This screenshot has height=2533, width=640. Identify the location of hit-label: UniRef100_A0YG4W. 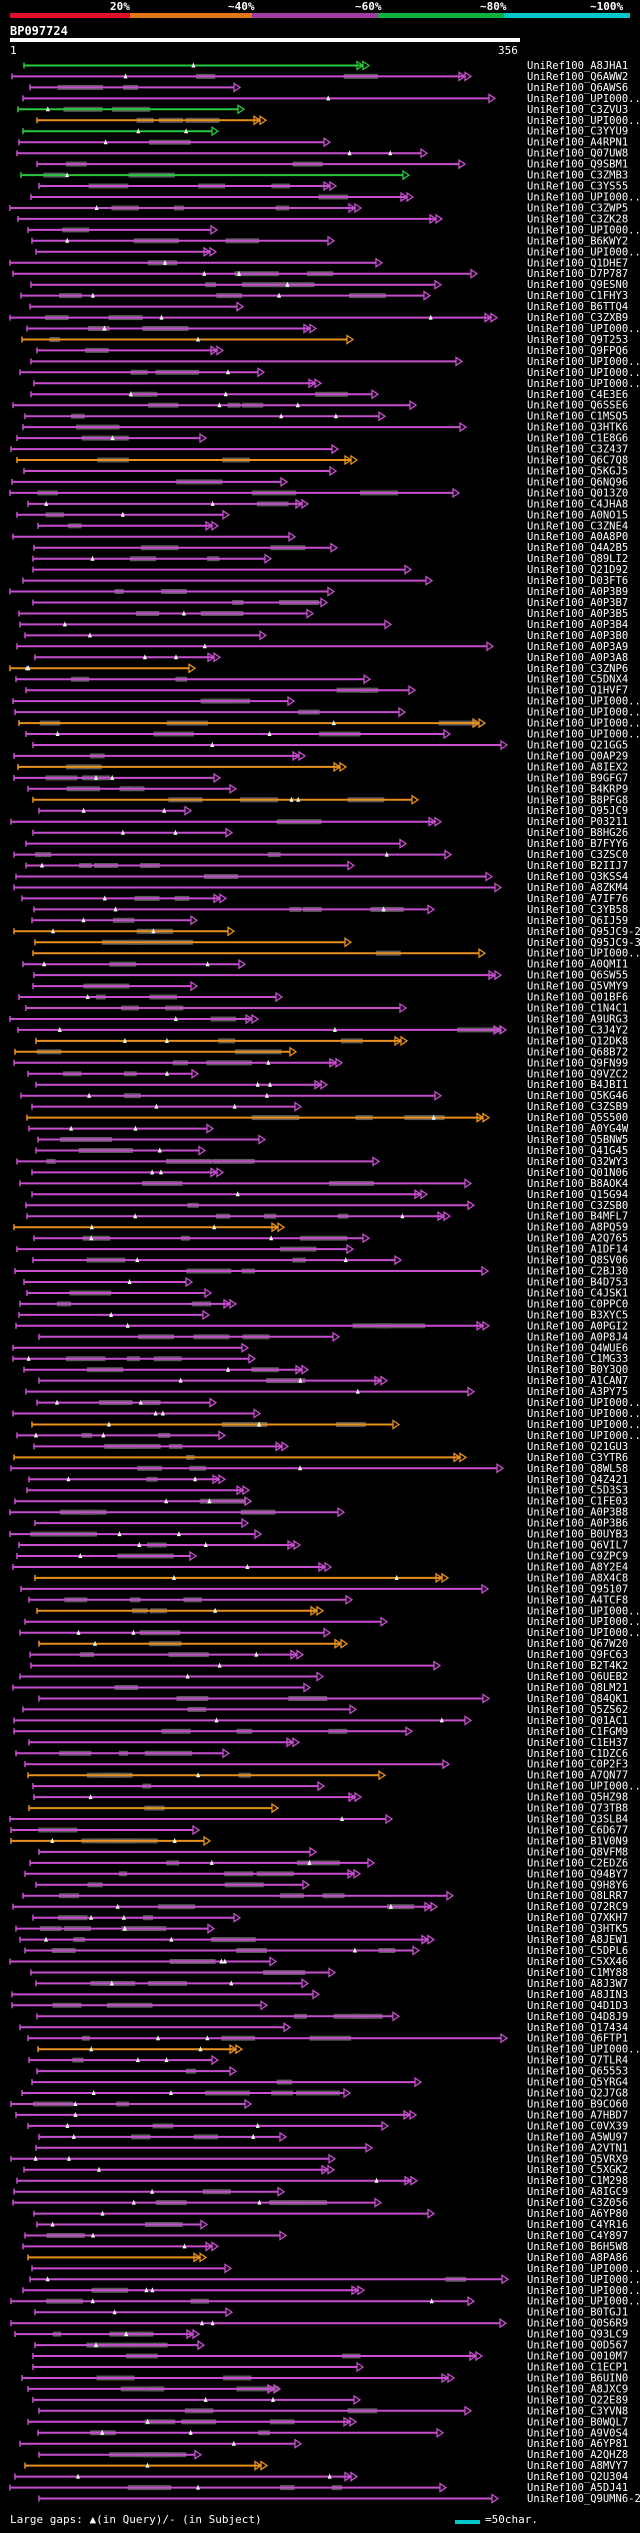
(578, 1129).